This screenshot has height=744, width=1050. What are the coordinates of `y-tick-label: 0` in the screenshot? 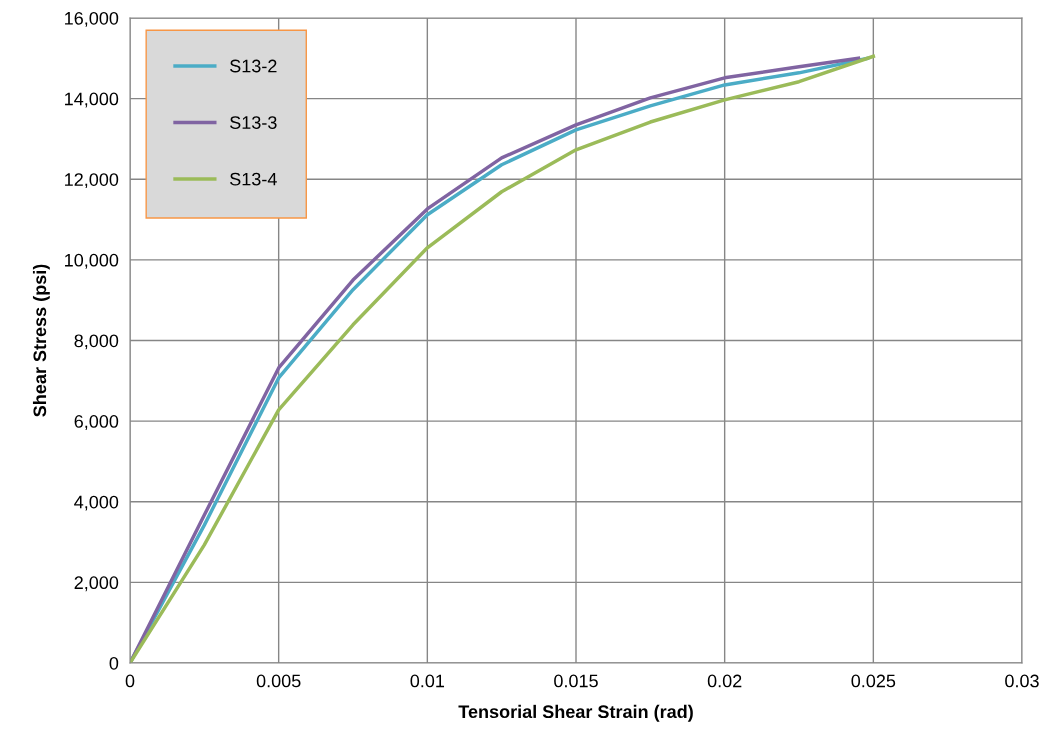 It's located at (114, 663).